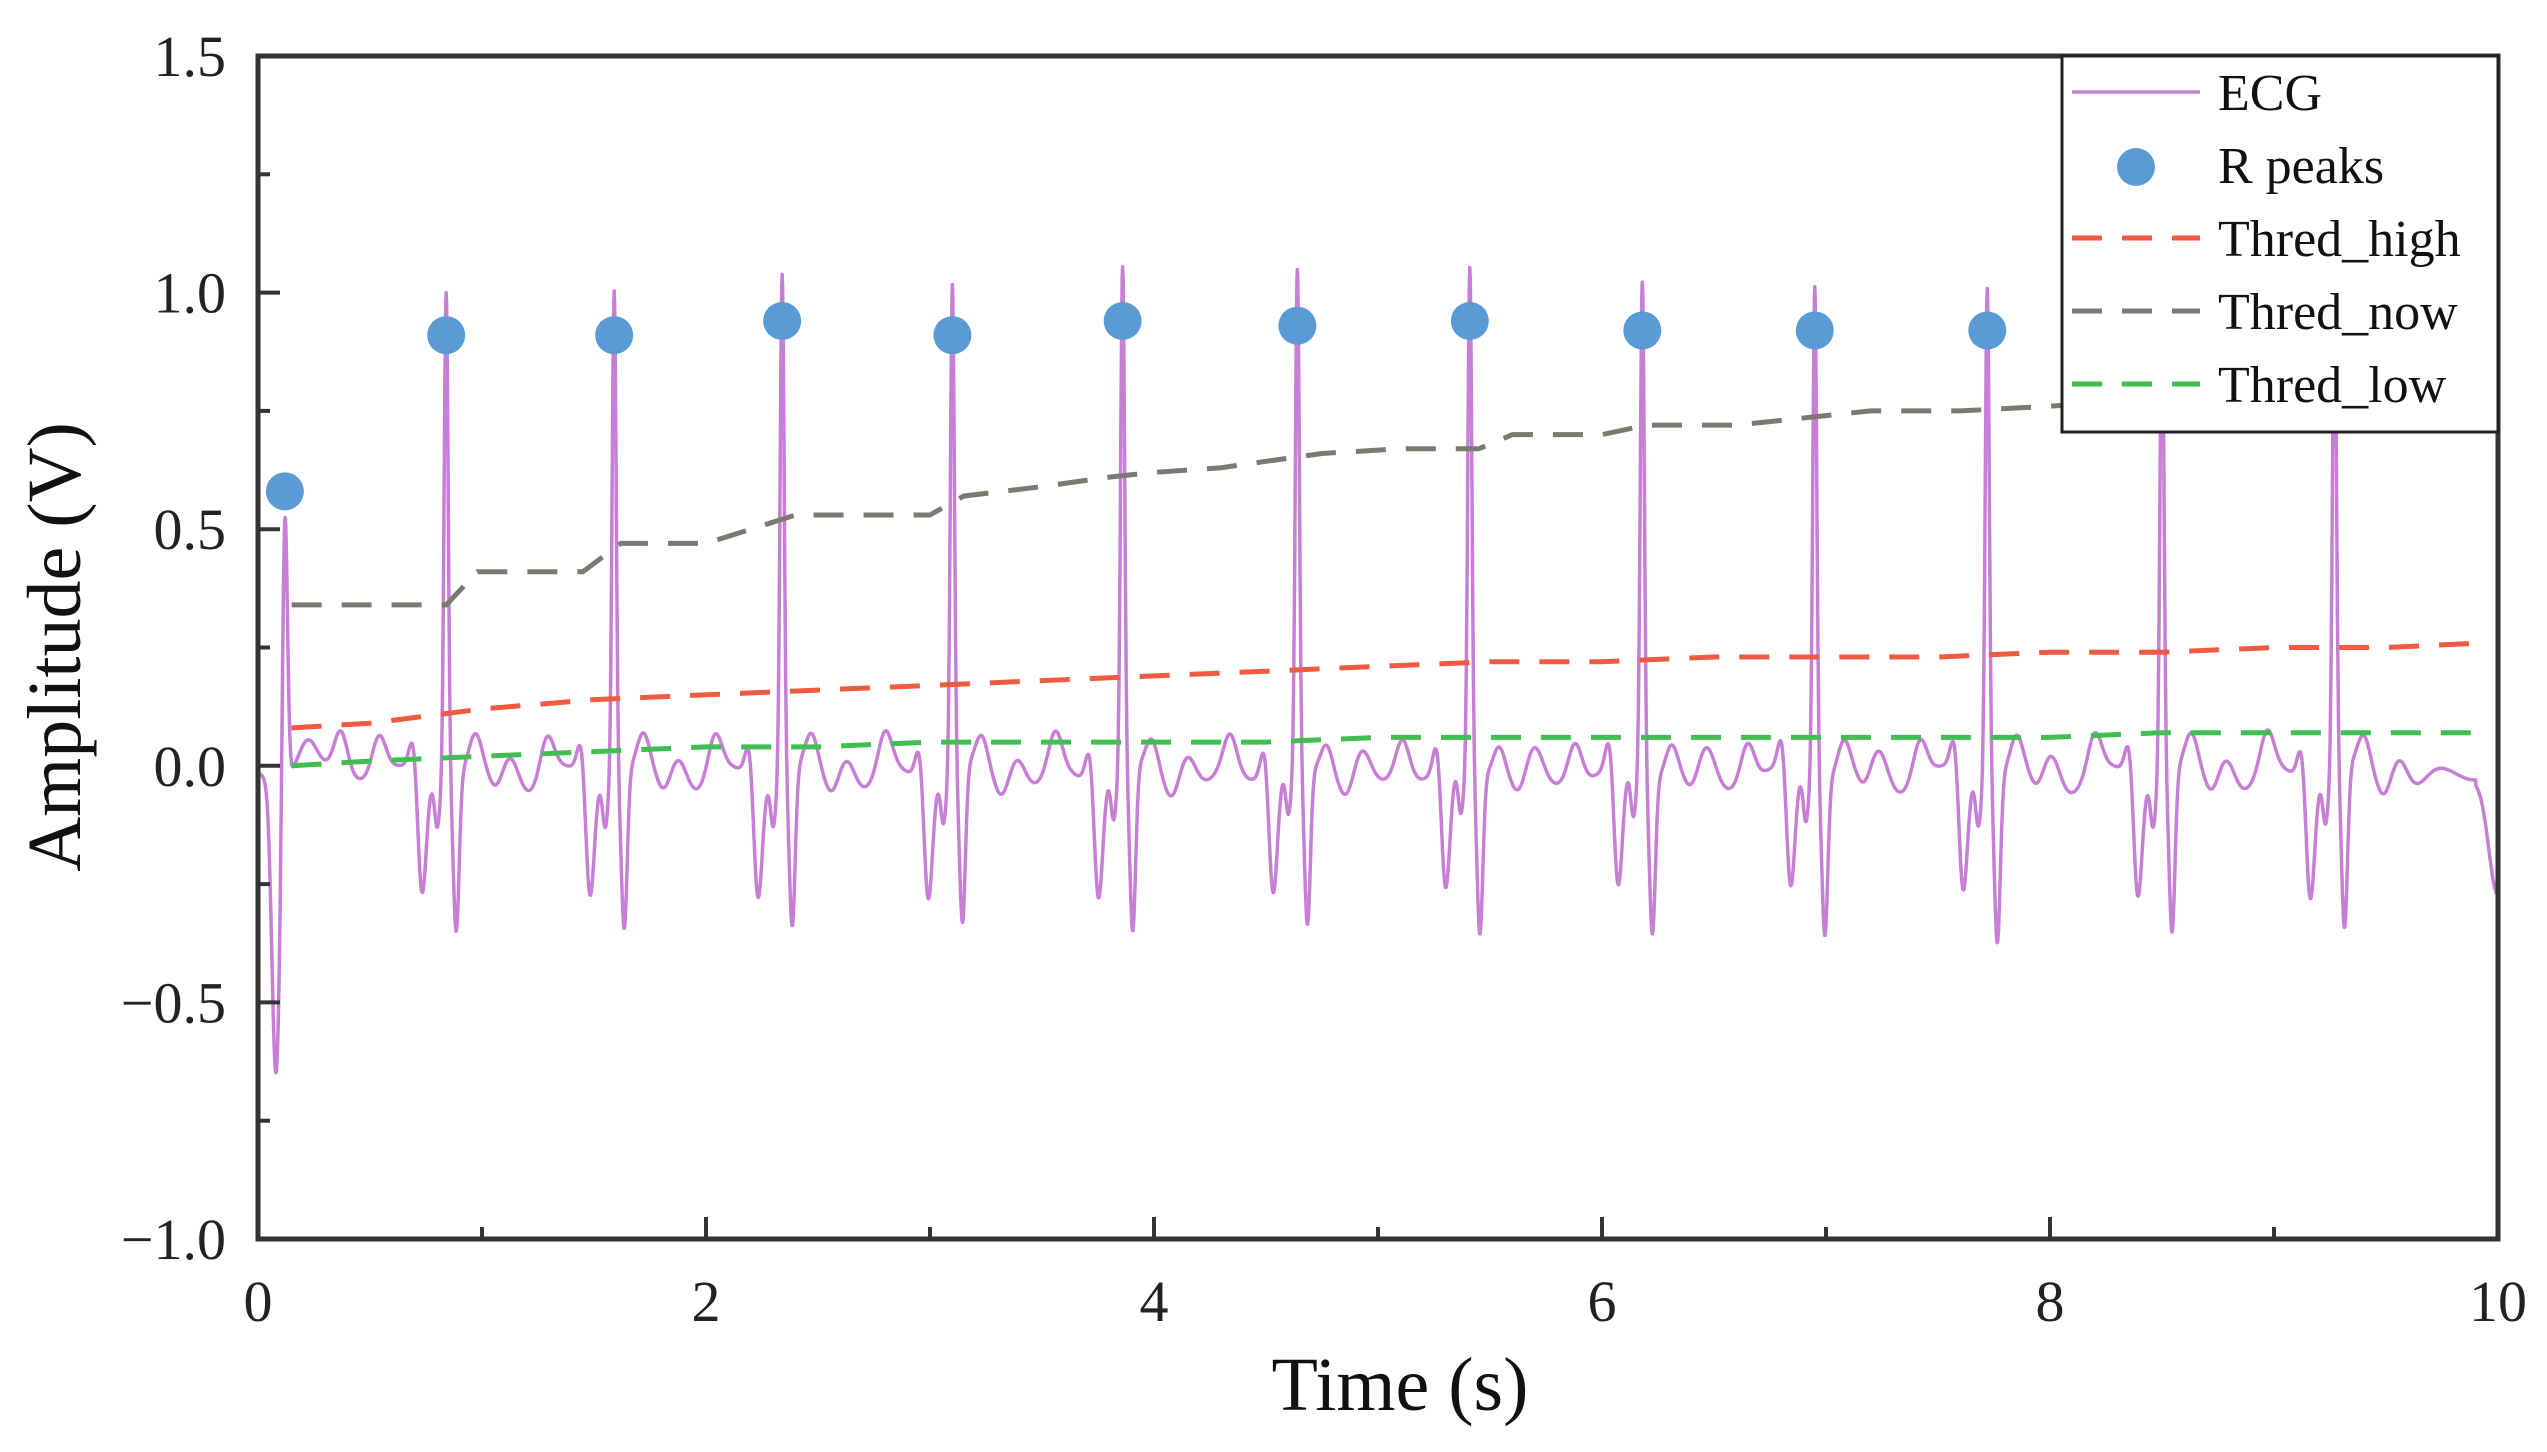  I want to click on x-tick-label: 8, so click(2050, 1301).